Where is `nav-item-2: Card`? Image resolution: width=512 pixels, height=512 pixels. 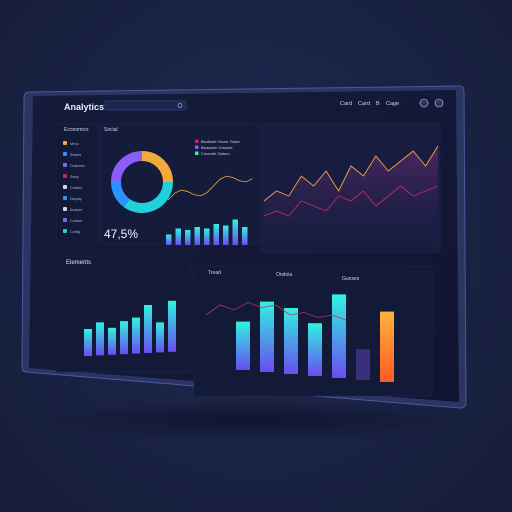 nav-item-2: Card is located at coordinates (364, 104).